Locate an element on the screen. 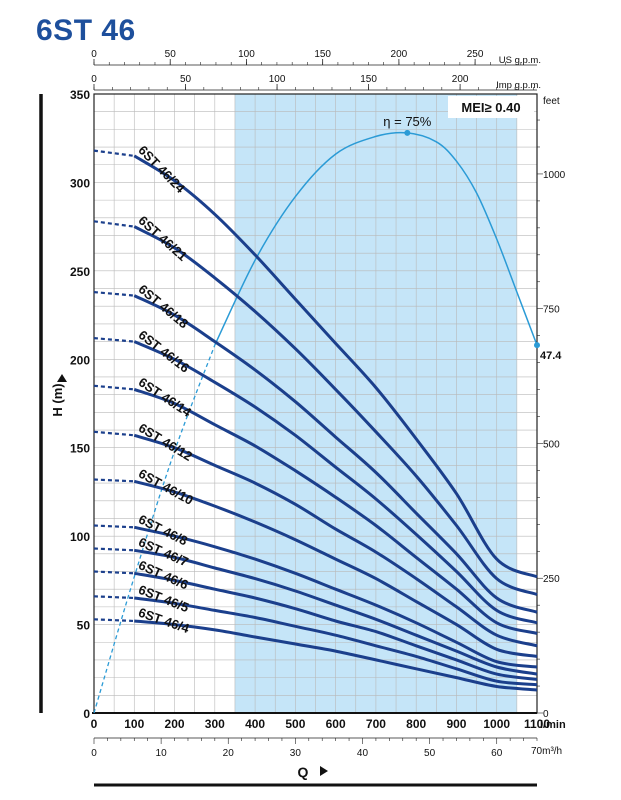 This screenshot has width=621, height=800. imp-gpm-axis-tick-label: 50 is located at coordinates (186, 79).